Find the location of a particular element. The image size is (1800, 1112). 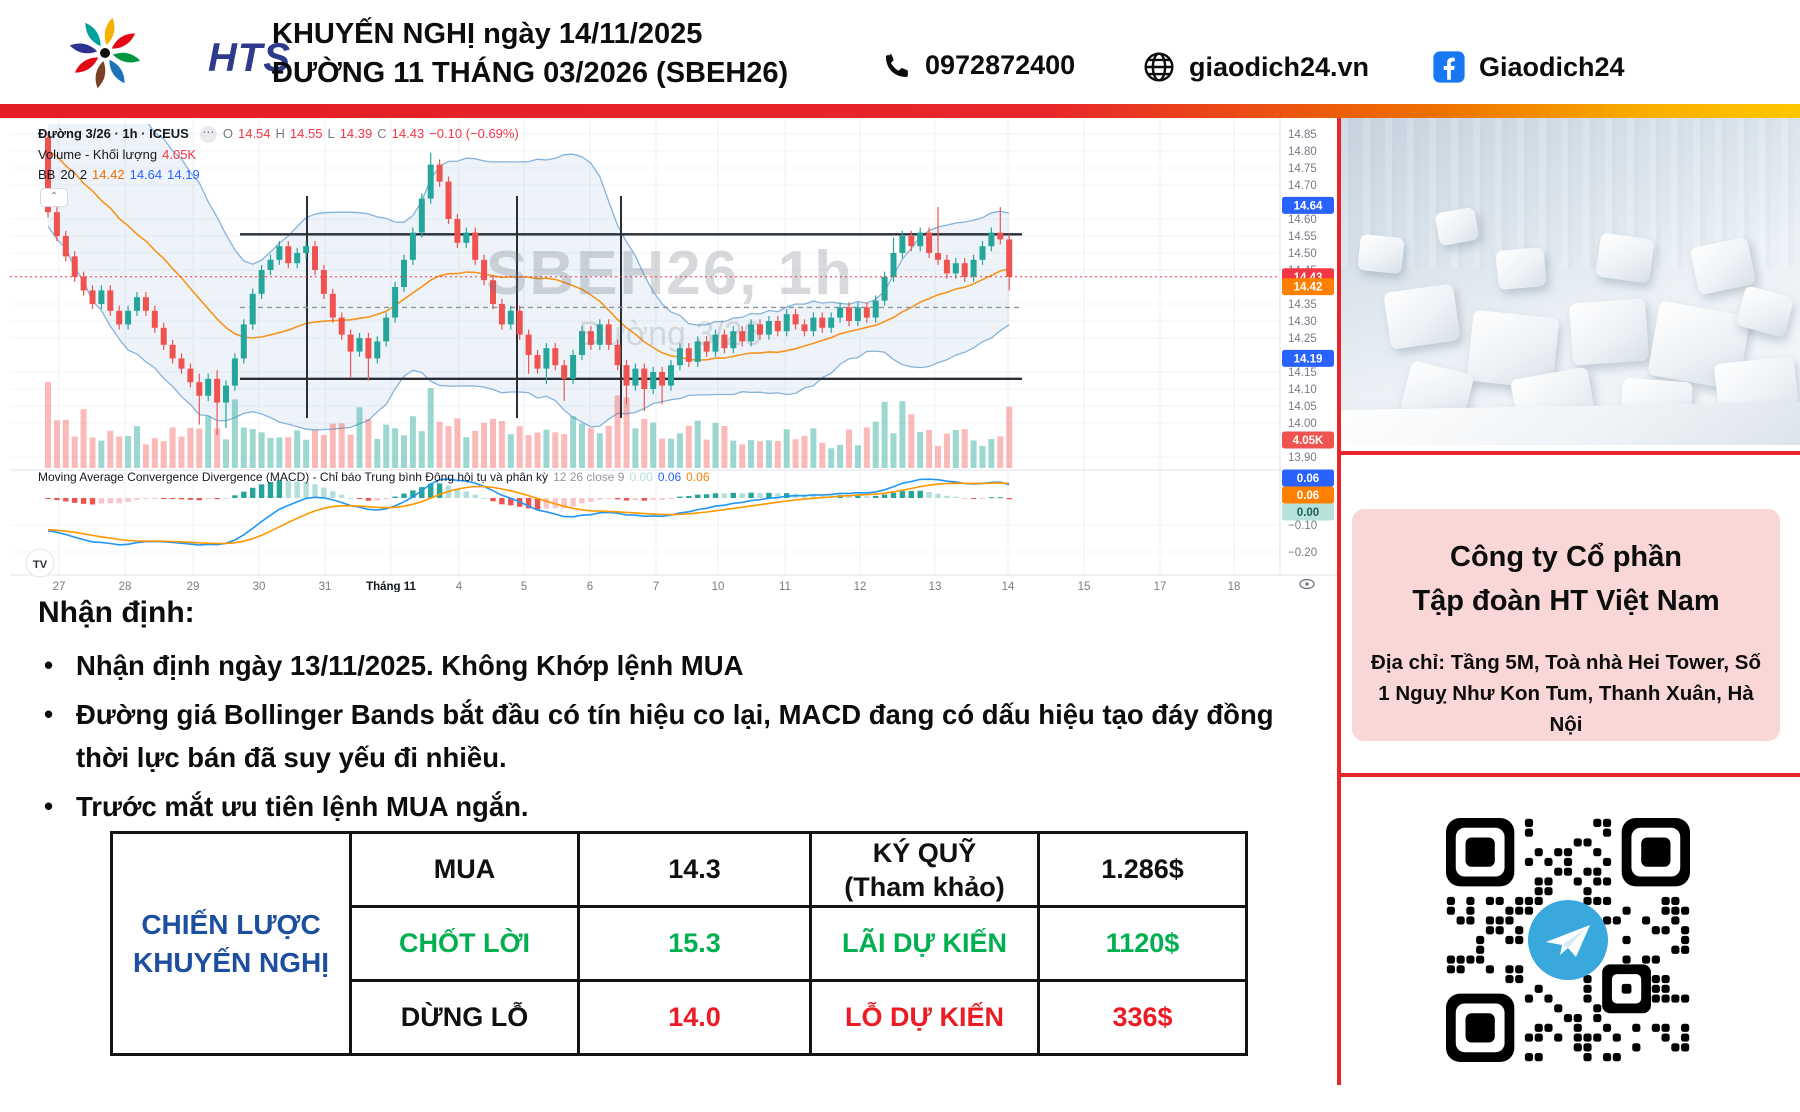

phone-icon is located at coordinates (897, 65).